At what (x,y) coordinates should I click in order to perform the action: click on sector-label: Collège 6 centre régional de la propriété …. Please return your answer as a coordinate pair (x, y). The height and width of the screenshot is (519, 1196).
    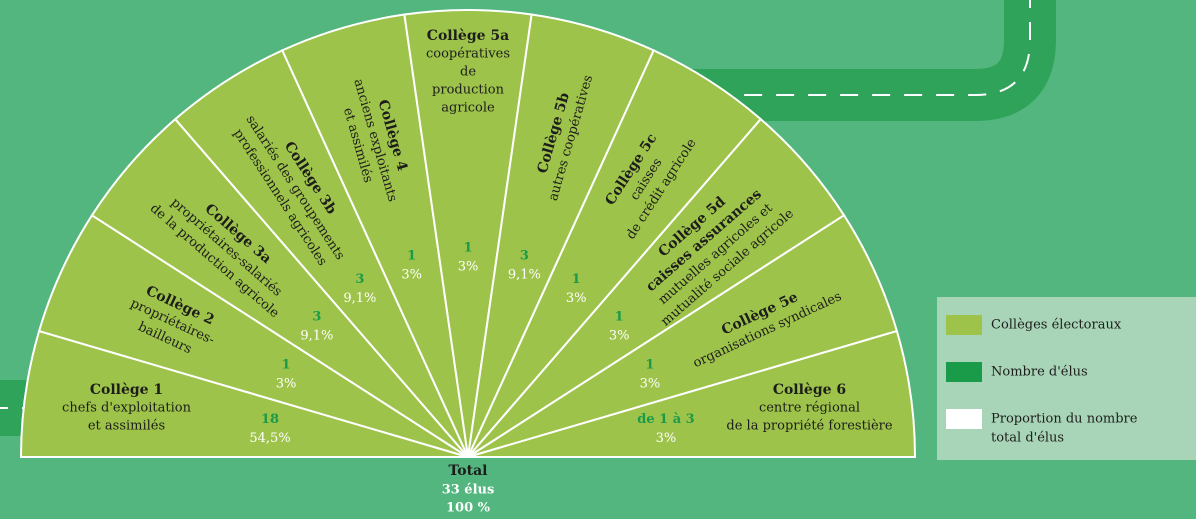
    Looking at the image, I should click on (809, 408).